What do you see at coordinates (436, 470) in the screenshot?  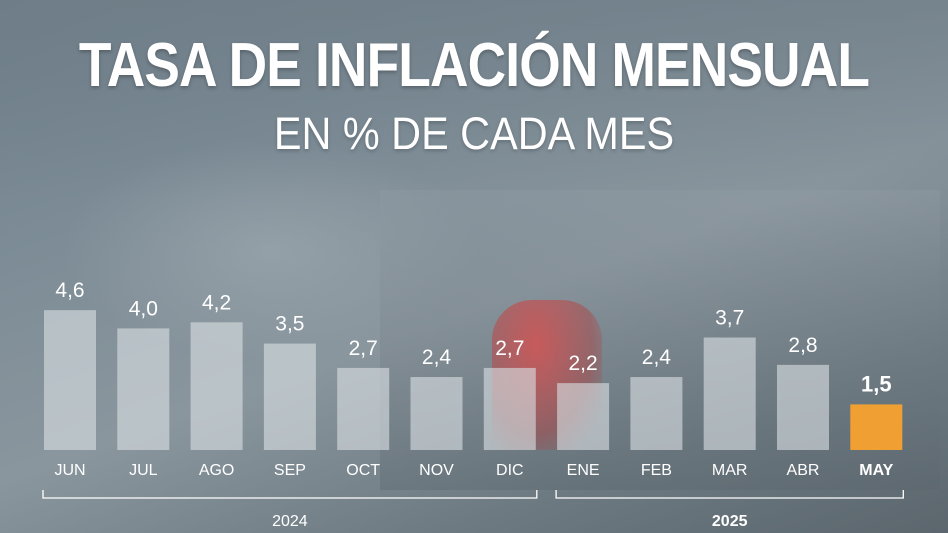 I see `category-label: NOV` at bounding box center [436, 470].